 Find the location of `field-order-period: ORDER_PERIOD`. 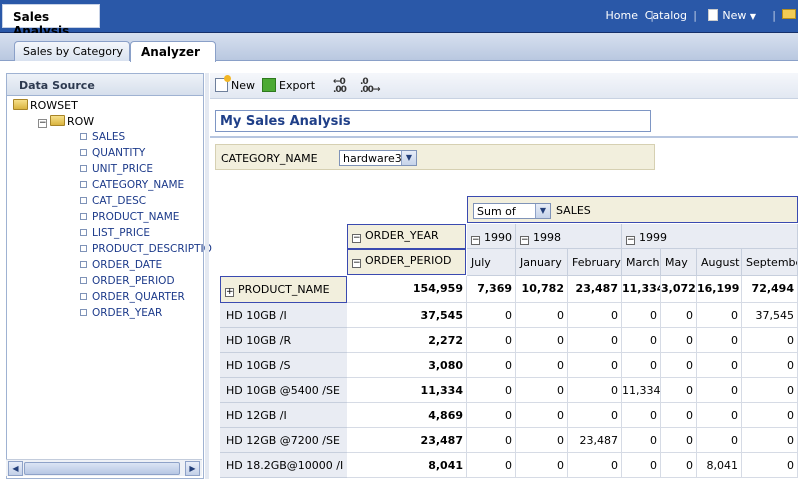

field-order-period: ORDER_PERIOD is located at coordinates (127, 281).